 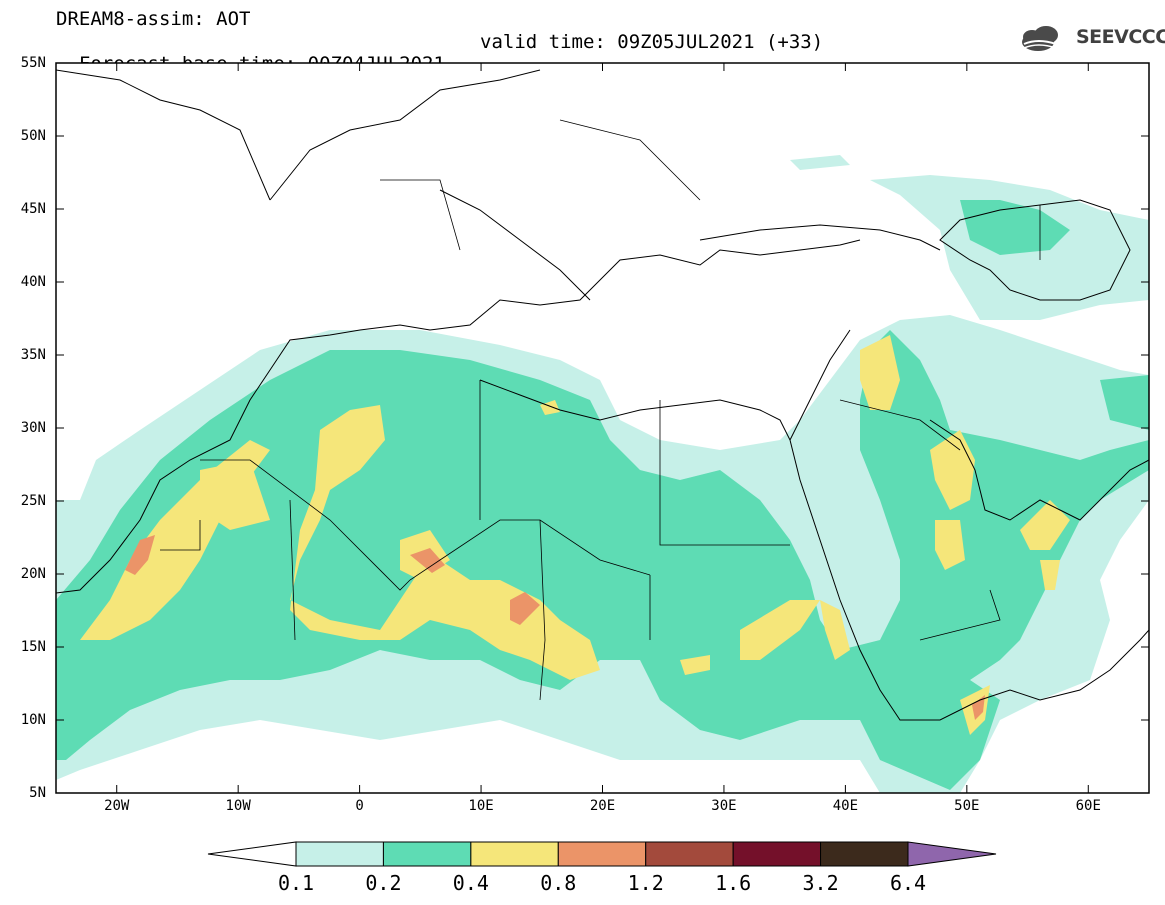 I want to click on colorbar-label: 0.8, so click(x=558, y=883).